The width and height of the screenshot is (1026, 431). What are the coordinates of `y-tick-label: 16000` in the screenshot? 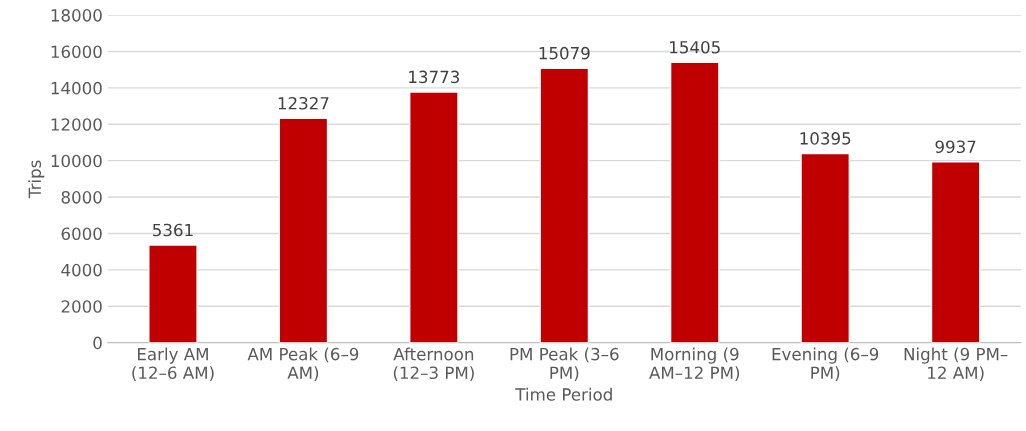 It's located at (76, 52).